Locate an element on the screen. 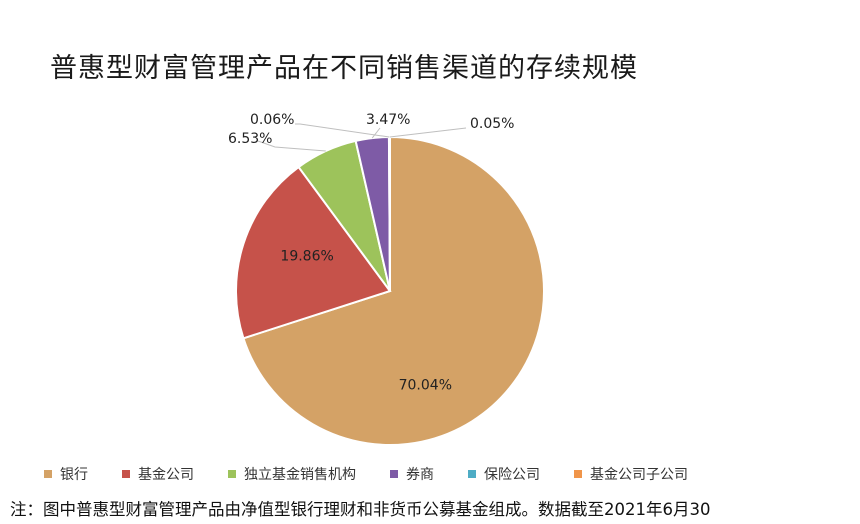  pie-slice-fund-company is located at coordinates (313, 252).